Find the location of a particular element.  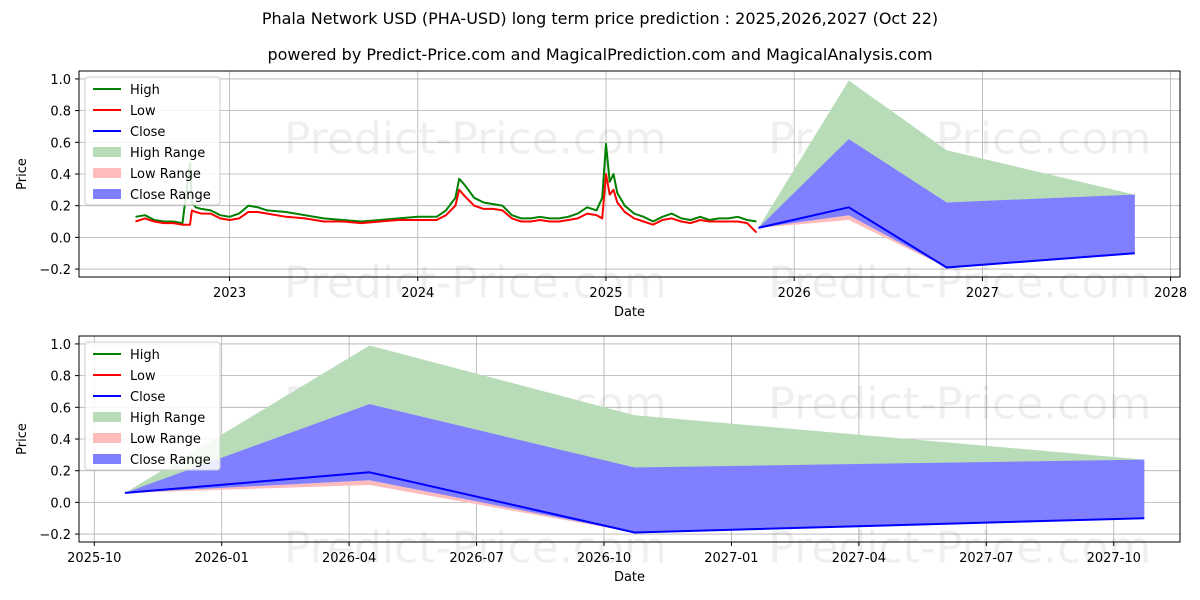

x-tick-label: 2027-04 is located at coordinates (859, 558).